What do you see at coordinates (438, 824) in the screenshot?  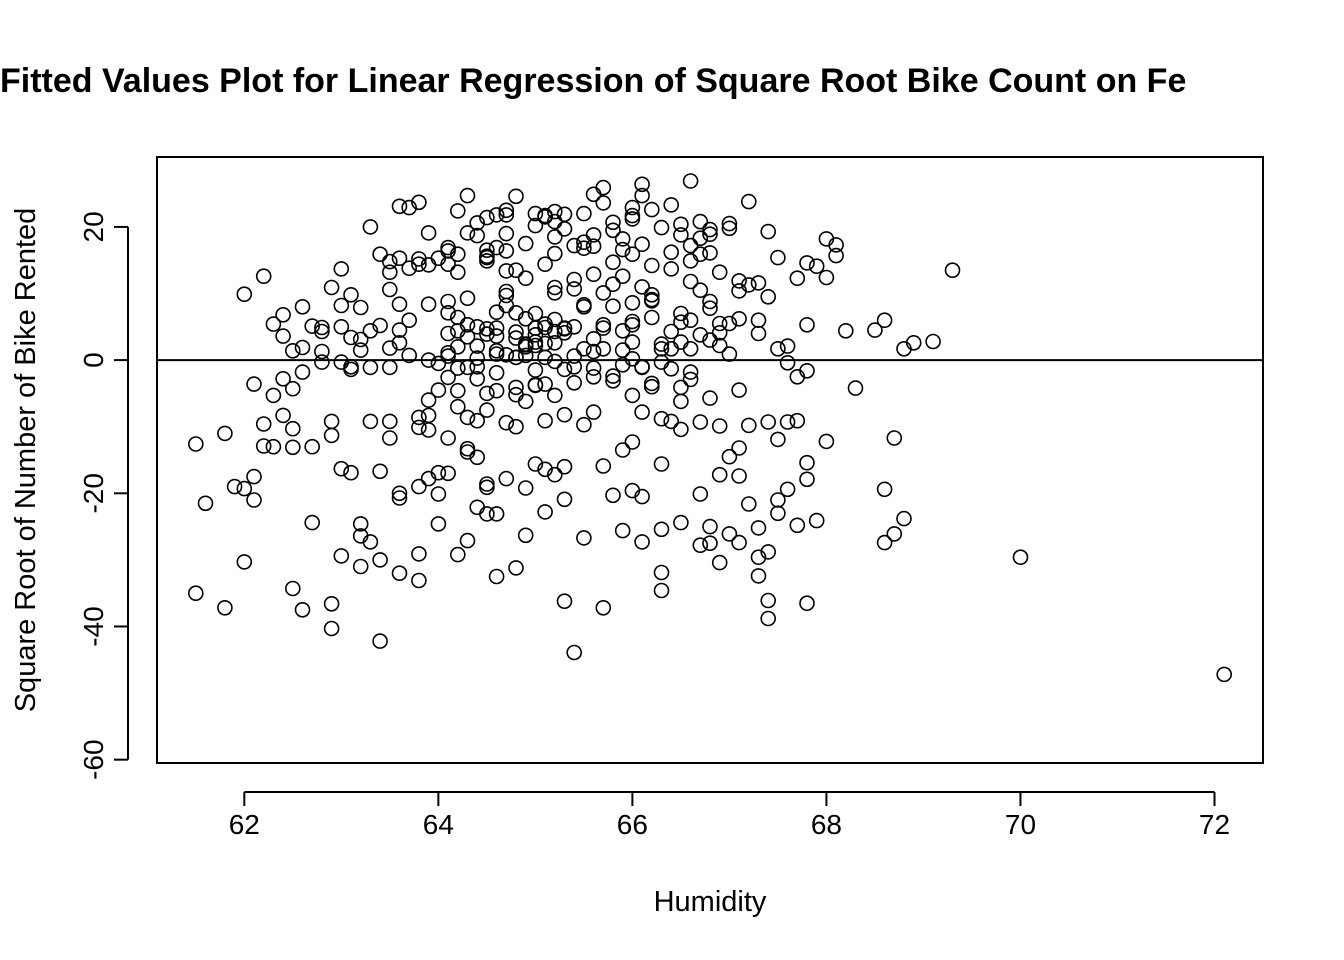 I see `x-tick-label: 64` at bounding box center [438, 824].